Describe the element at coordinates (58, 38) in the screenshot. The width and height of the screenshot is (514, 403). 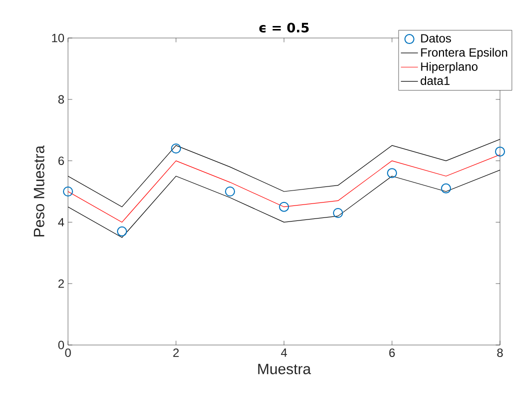
I see `y-tick-label: 10` at that location.